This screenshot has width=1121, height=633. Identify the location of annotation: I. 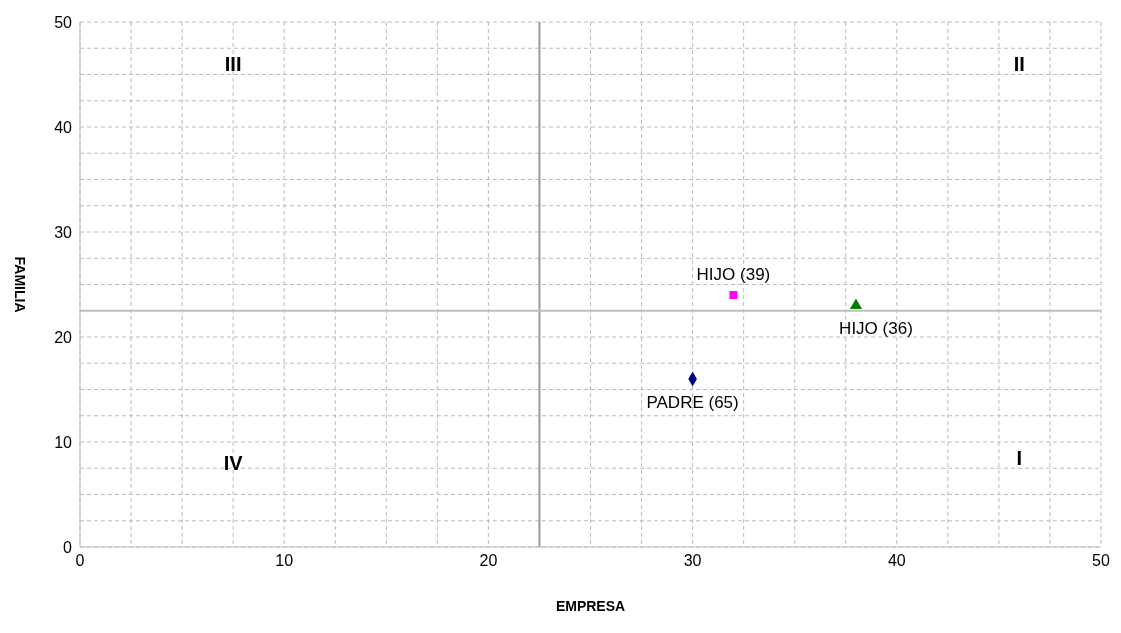
(1019, 458).